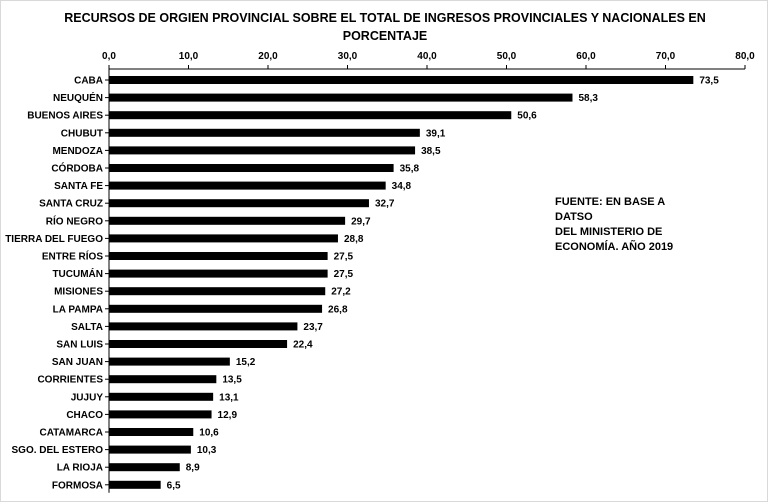 The image size is (768, 502). What do you see at coordinates (527, 116) in the screenshot?
I see `value-label: 50,6` at bounding box center [527, 116].